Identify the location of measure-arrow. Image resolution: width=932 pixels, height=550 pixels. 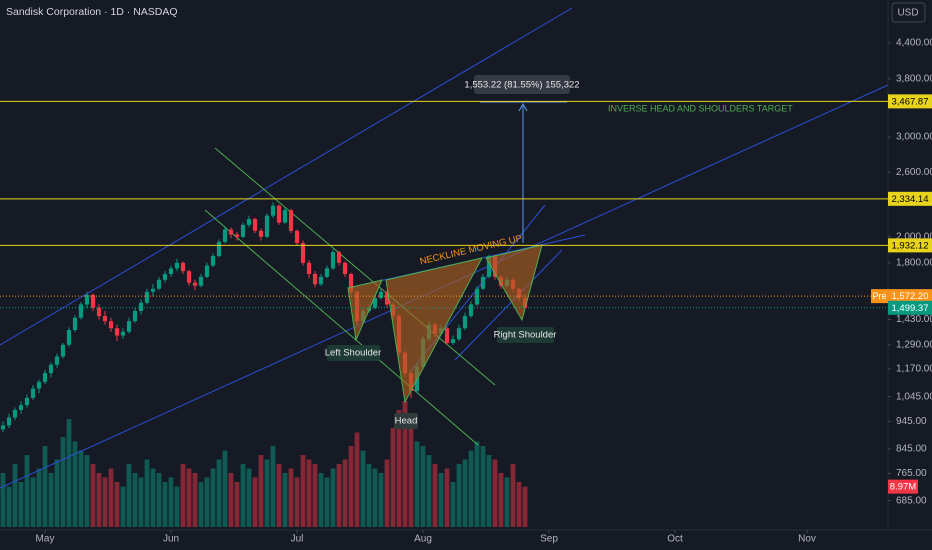
(523, 107).